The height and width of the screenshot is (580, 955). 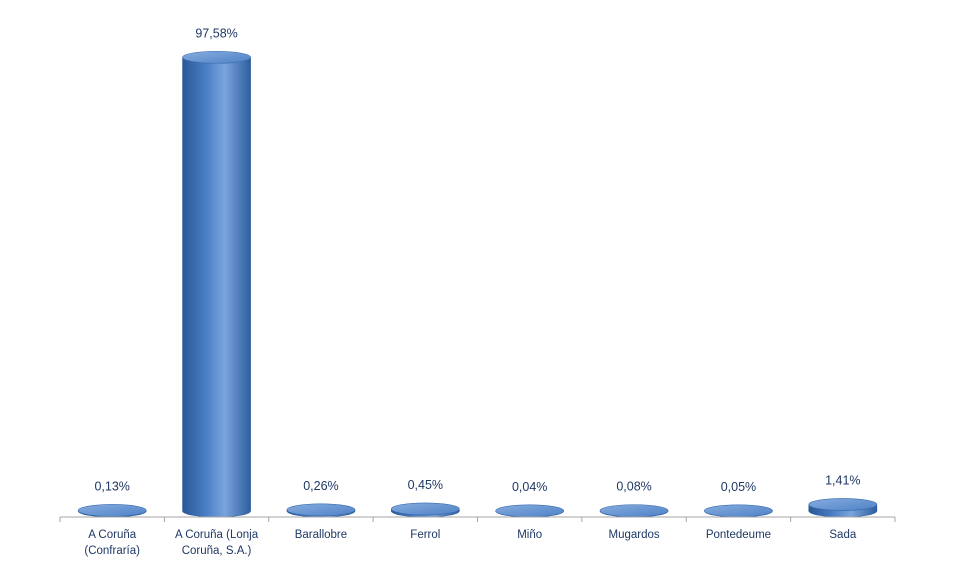 I want to click on category-label: Ferrol, so click(x=425, y=535).